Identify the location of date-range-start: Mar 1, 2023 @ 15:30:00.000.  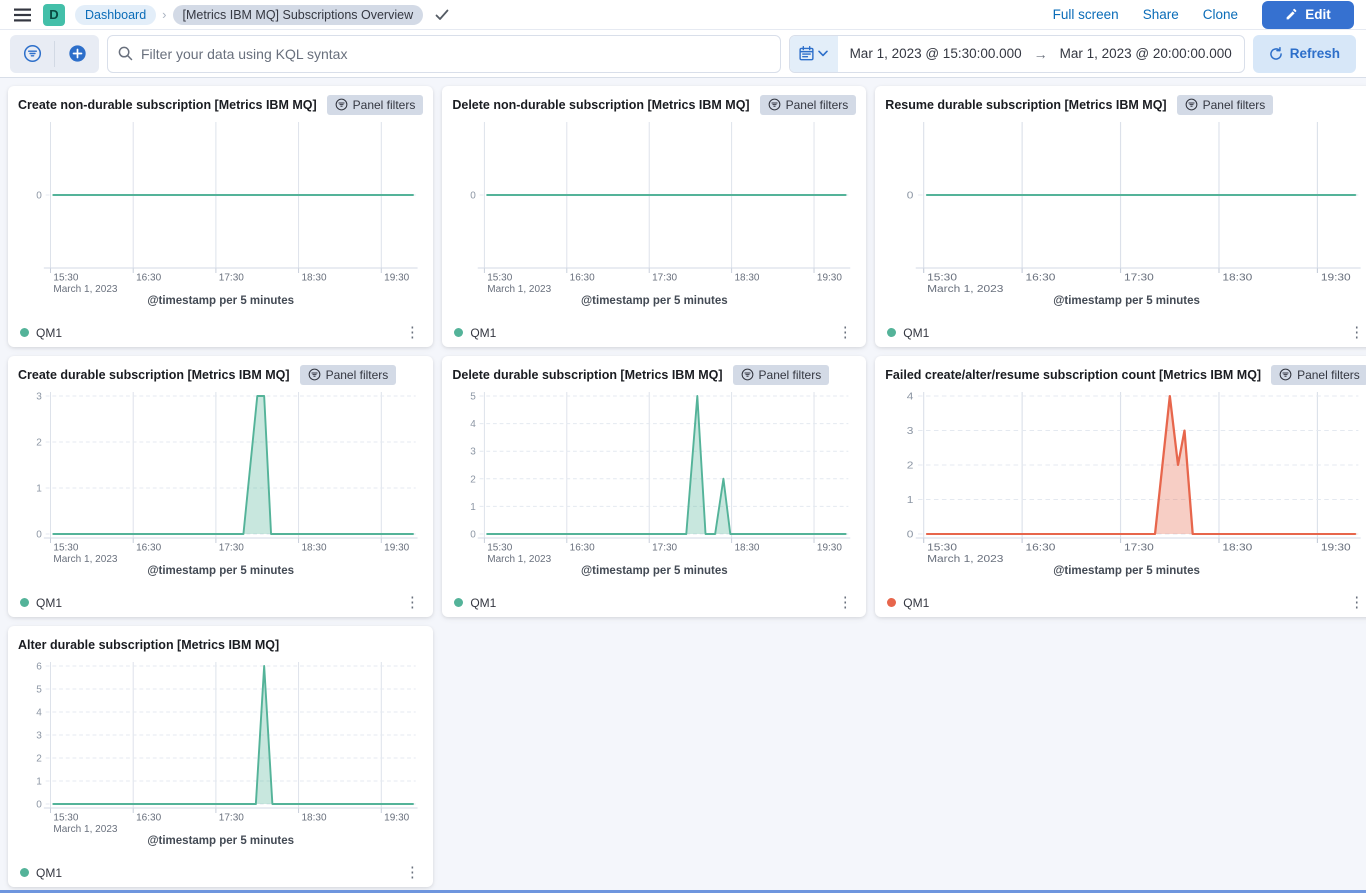
(935, 53).